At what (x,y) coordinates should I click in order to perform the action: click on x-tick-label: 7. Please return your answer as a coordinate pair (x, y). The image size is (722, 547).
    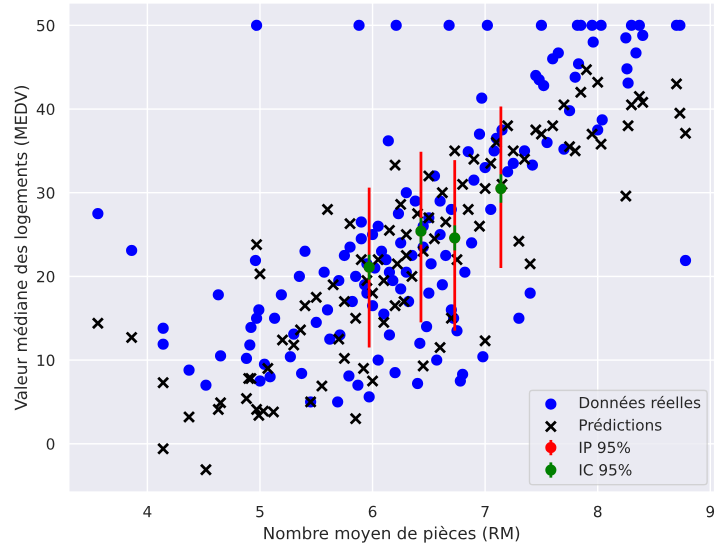
    Looking at the image, I should click on (485, 512).